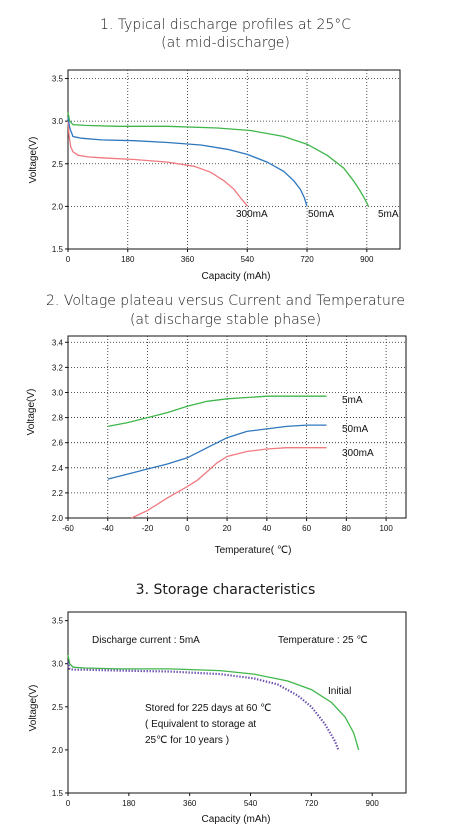 The width and height of the screenshot is (451, 830). I want to click on chart3-stored-line2: ( Equivalent to storage at, so click(200, 724).